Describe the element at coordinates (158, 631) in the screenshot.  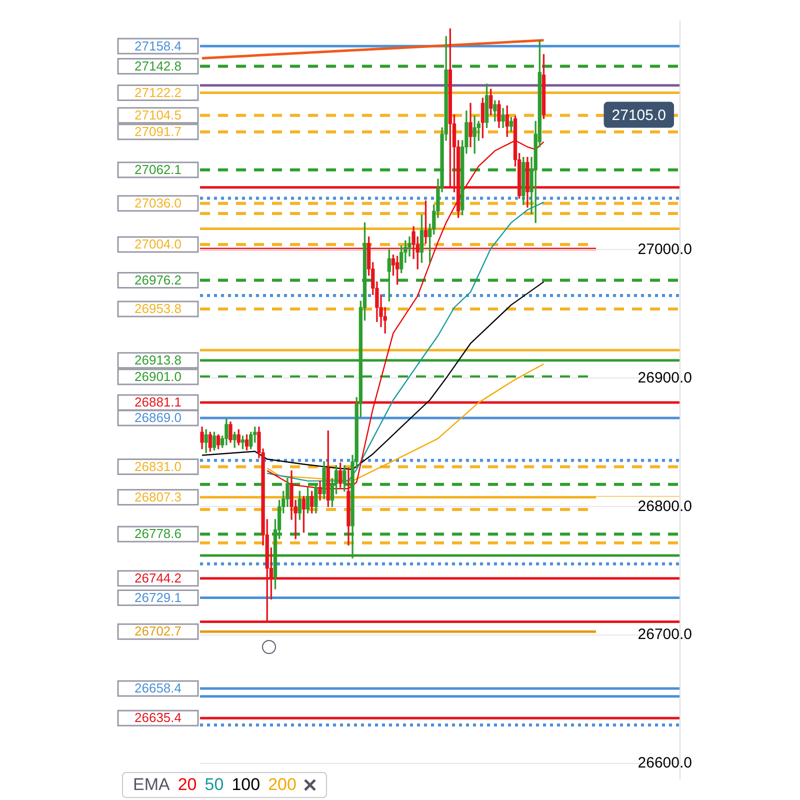
I see `ref-line-label: 26702.7` at that location.